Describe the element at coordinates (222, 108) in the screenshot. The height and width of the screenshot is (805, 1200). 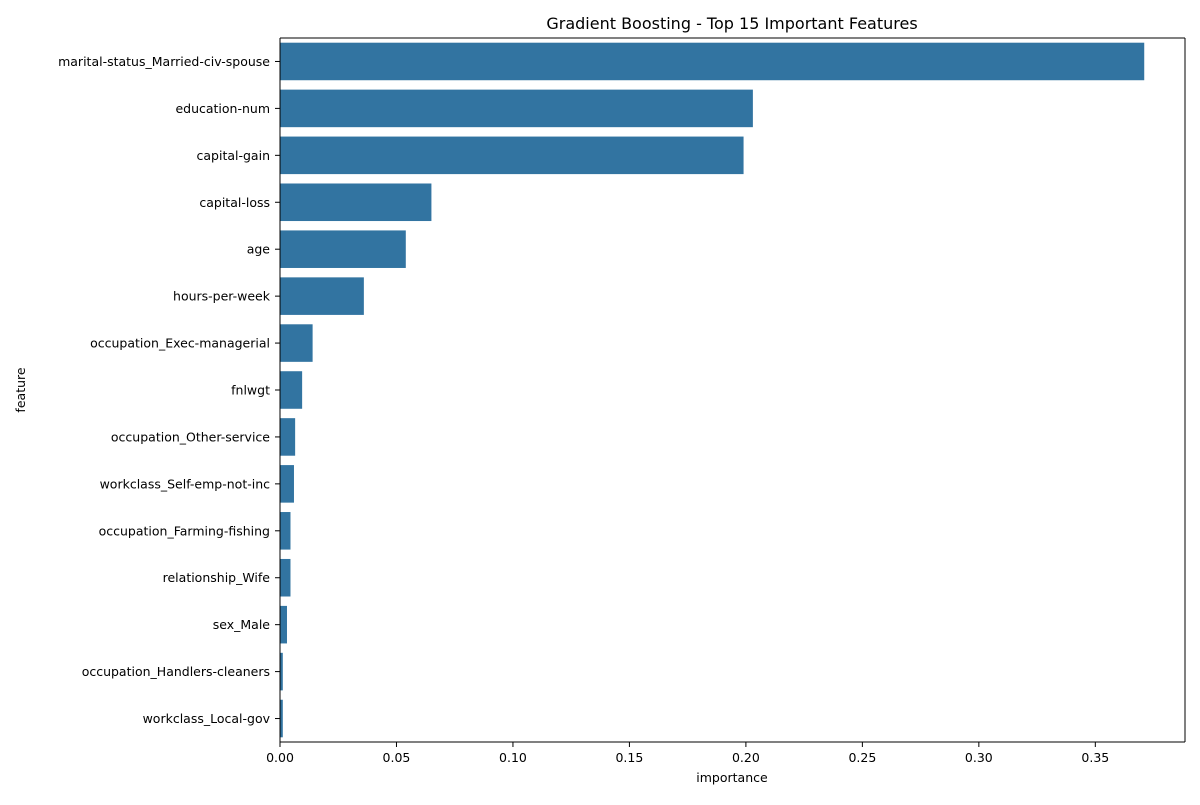
I see `y-tick-label: education-num` at that location.